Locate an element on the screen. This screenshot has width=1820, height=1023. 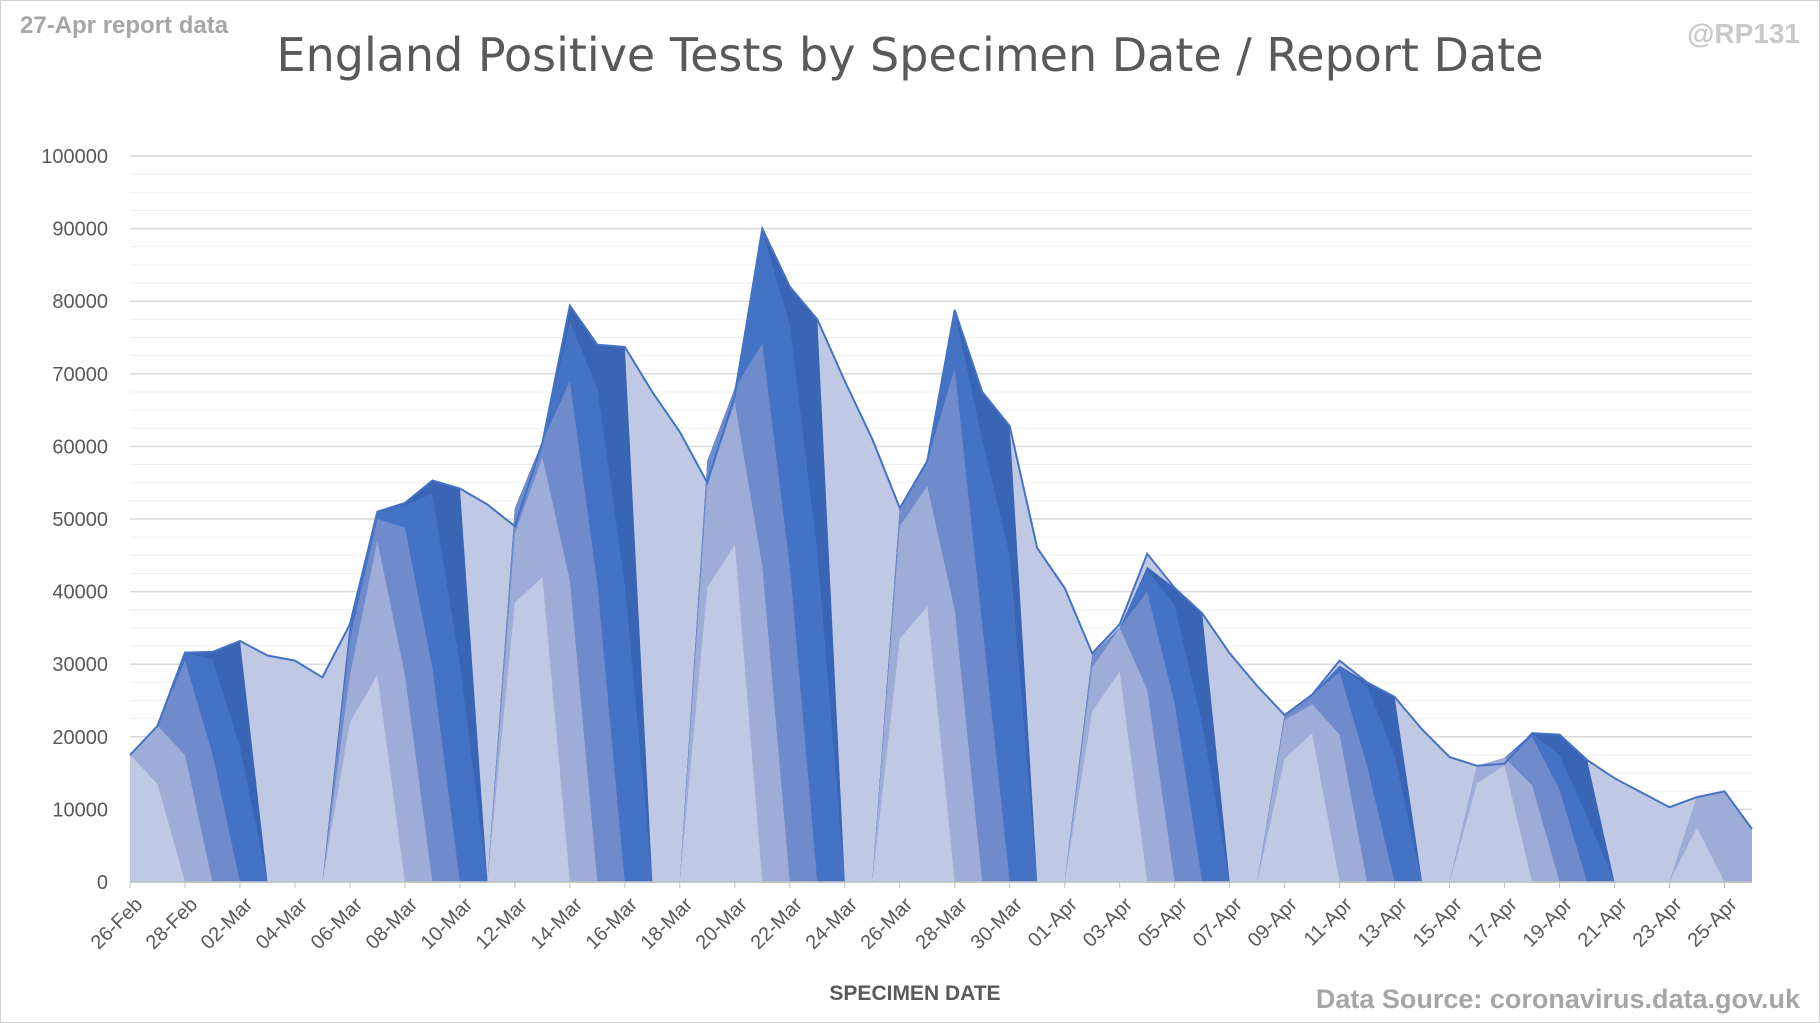
data-source: Data Source: coronavirus.data.gov.uk is located at coordinates (1557, 999).